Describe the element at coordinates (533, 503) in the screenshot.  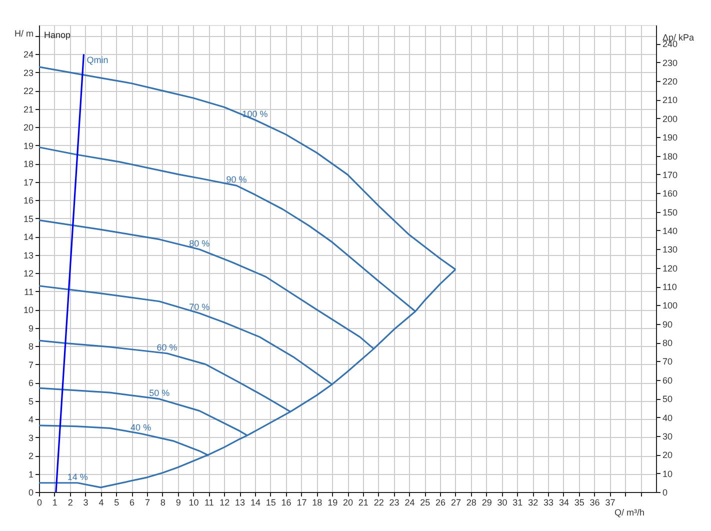
I see `x-tick-label: 32` at that location.